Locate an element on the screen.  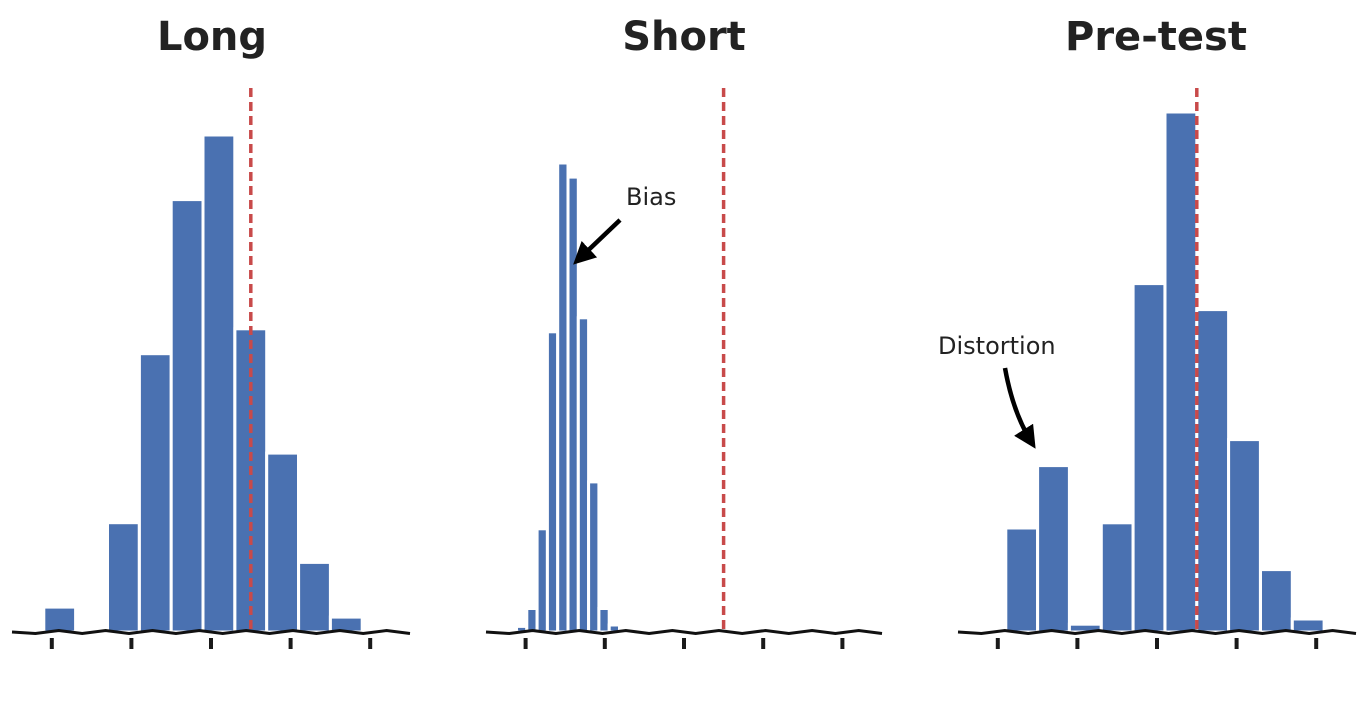
panel-title: Pre-test is located at coordinates (1156, 37).